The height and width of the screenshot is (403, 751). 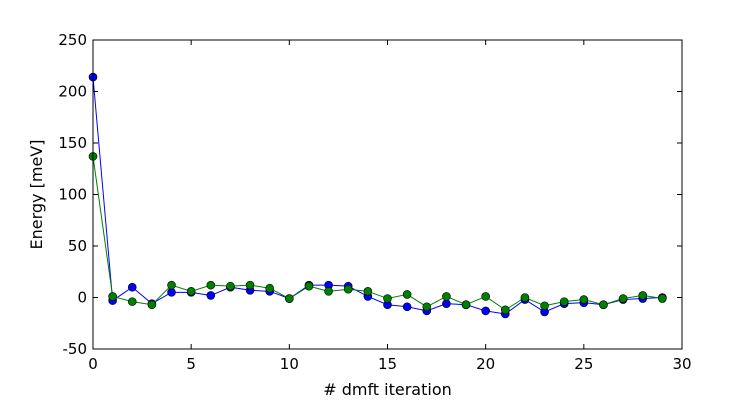 What do you see at coordinates (387, 389) in the screenshot?
I see `x-axis-label: # dmft iteration` at bounding box center [387, 389].